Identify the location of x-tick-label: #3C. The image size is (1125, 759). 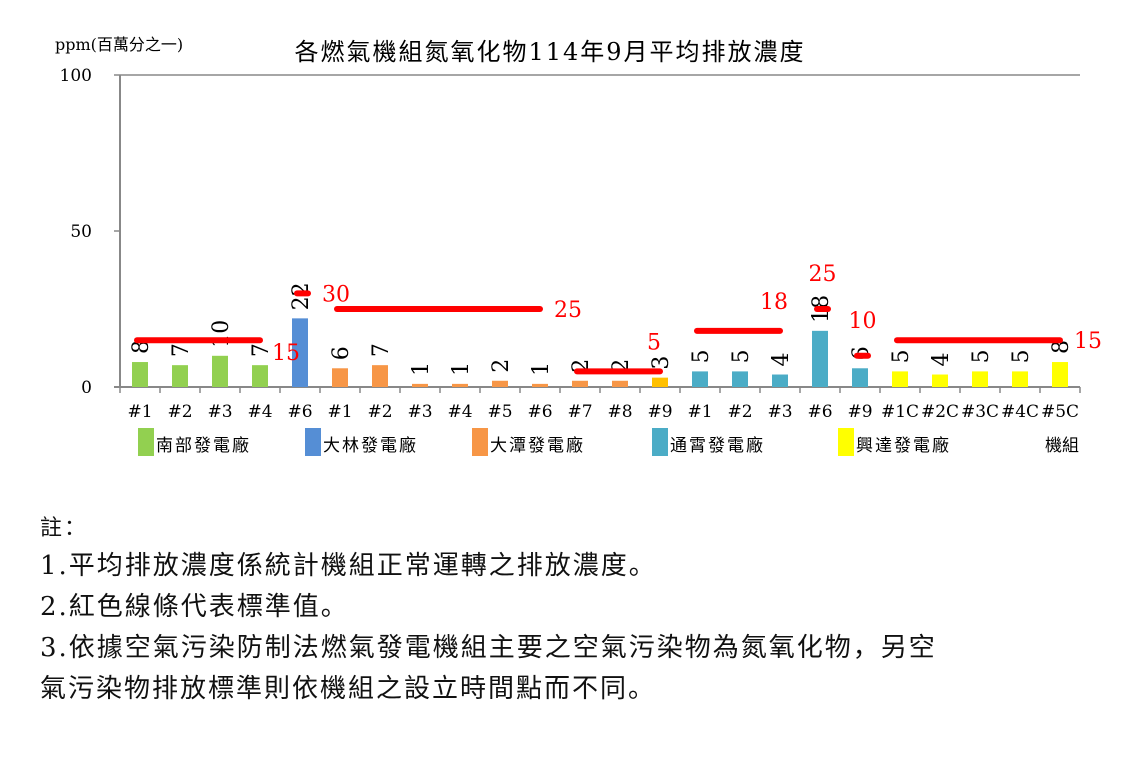
(980, 412).